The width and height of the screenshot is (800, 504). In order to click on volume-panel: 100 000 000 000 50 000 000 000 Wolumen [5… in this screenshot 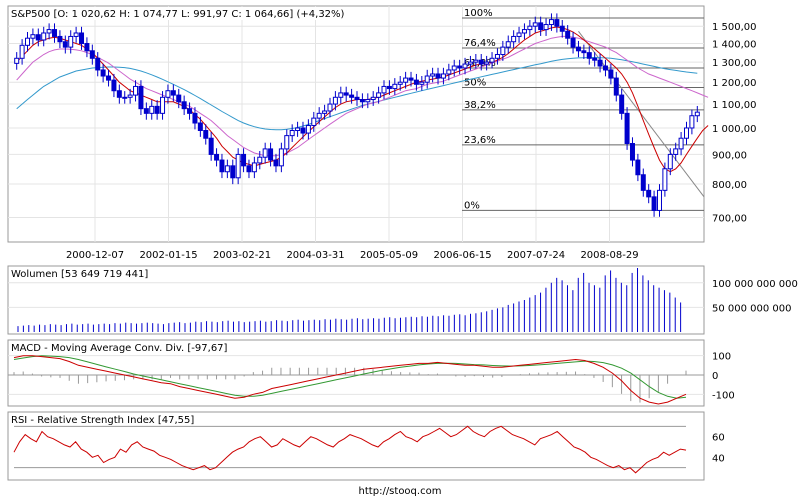, I will do `click(402, 300)`.